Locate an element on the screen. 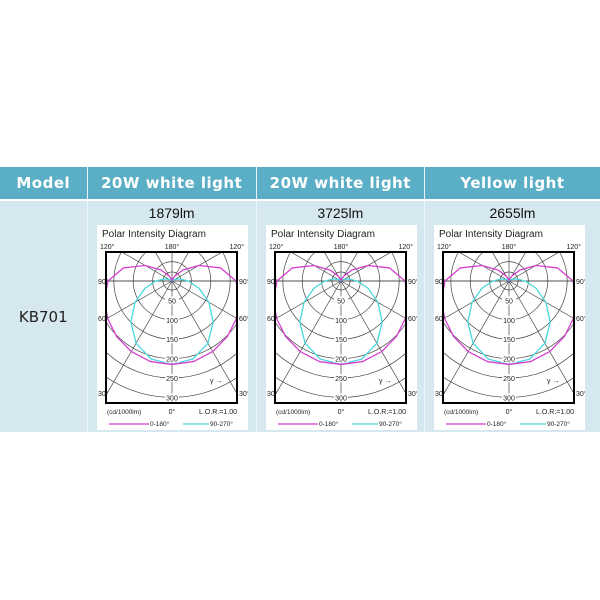  header-col-1: 20W white light is located at coordinates (172, 183).